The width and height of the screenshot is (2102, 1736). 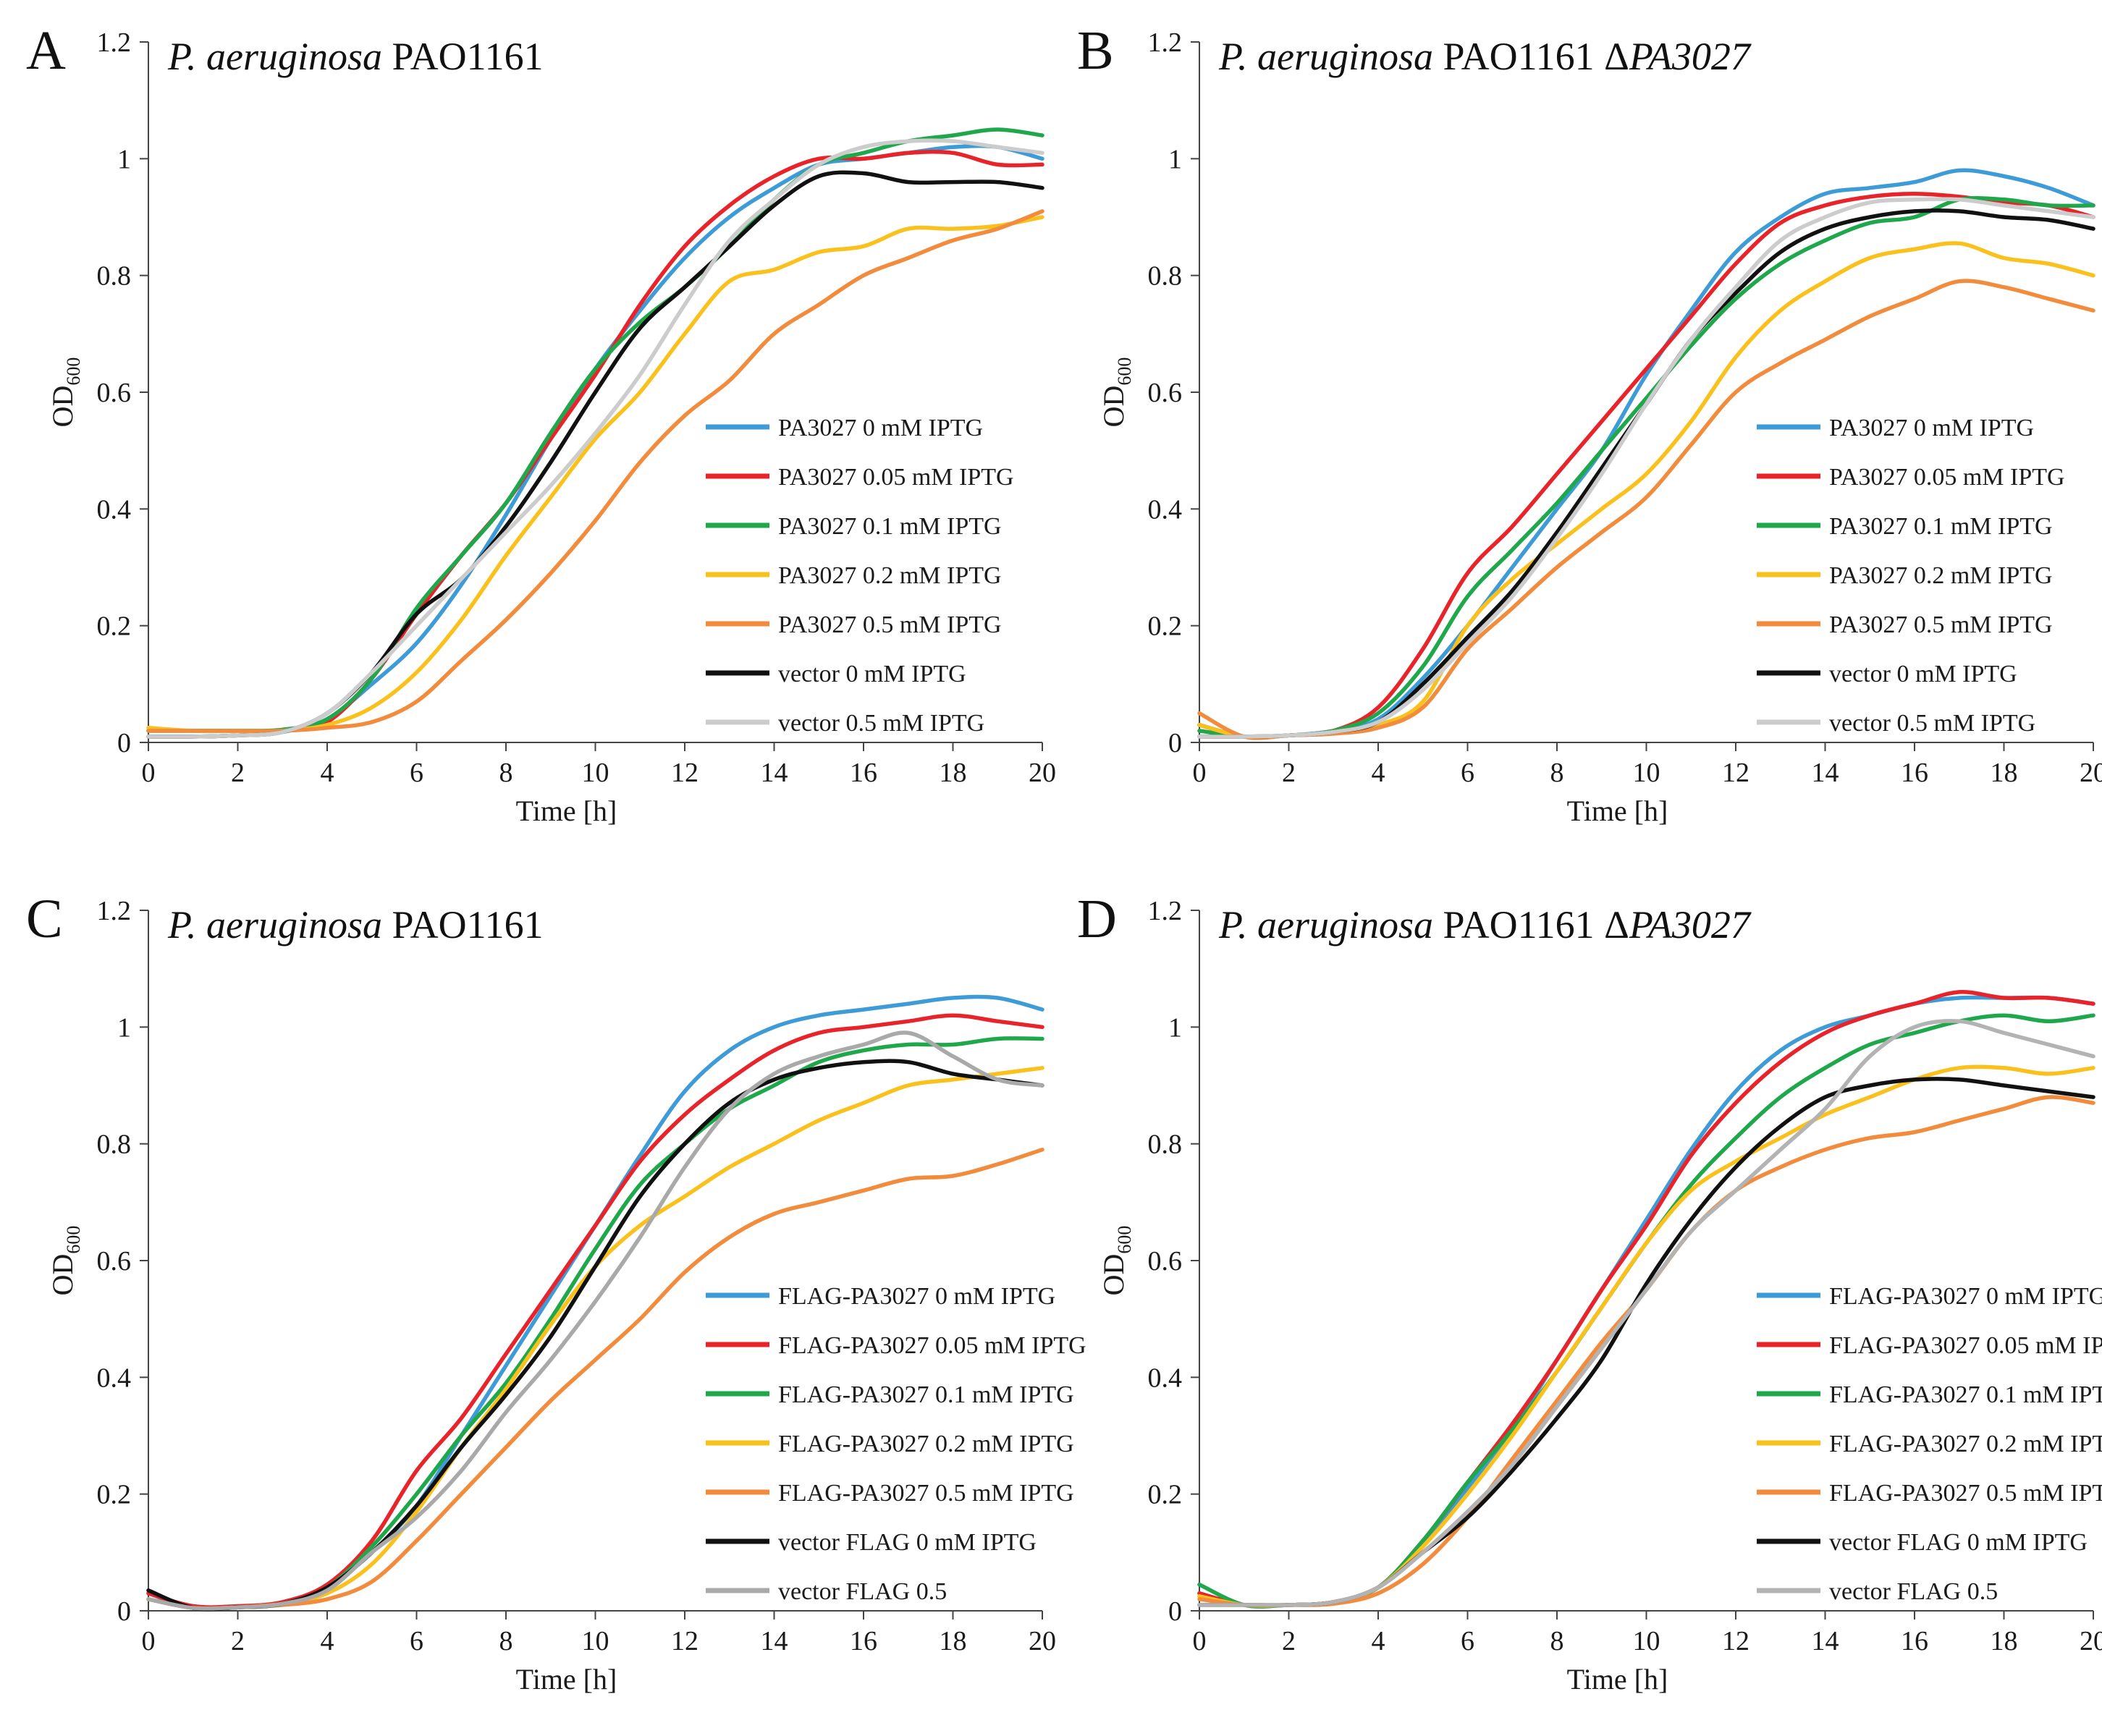 I want to click on legend-label: FLAG-PA3027 0 mM IPTG, so click(x=1965, y=1296).